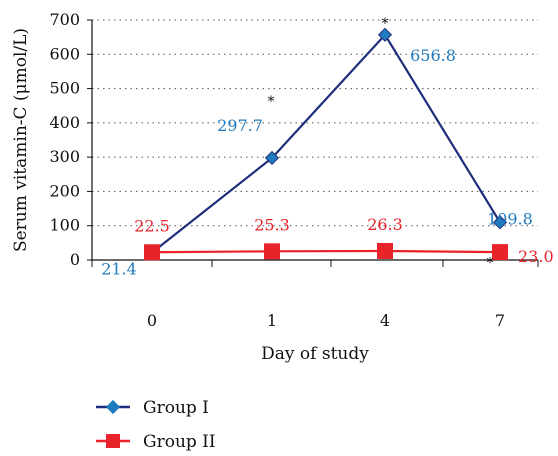  What do you see at coordinates (64, 88) in the screenshot?
I see `y-tick-label: 500` at bounding box center [64, 88].